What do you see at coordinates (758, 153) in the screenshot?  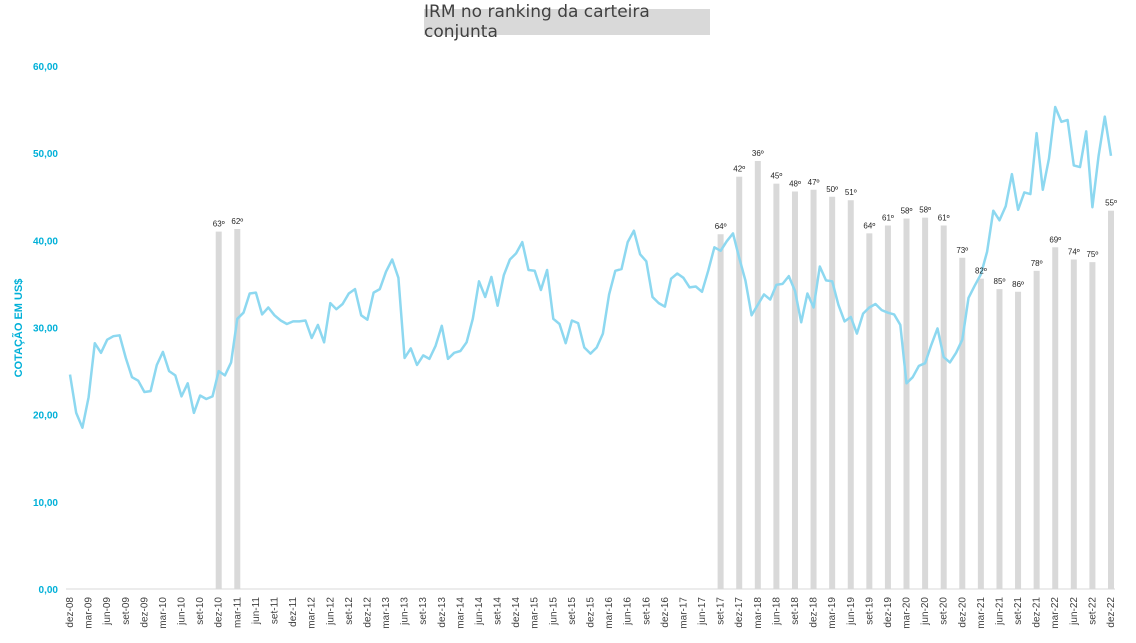 I see `bar-rank-label: 36º` at bounding box center [758, 153].